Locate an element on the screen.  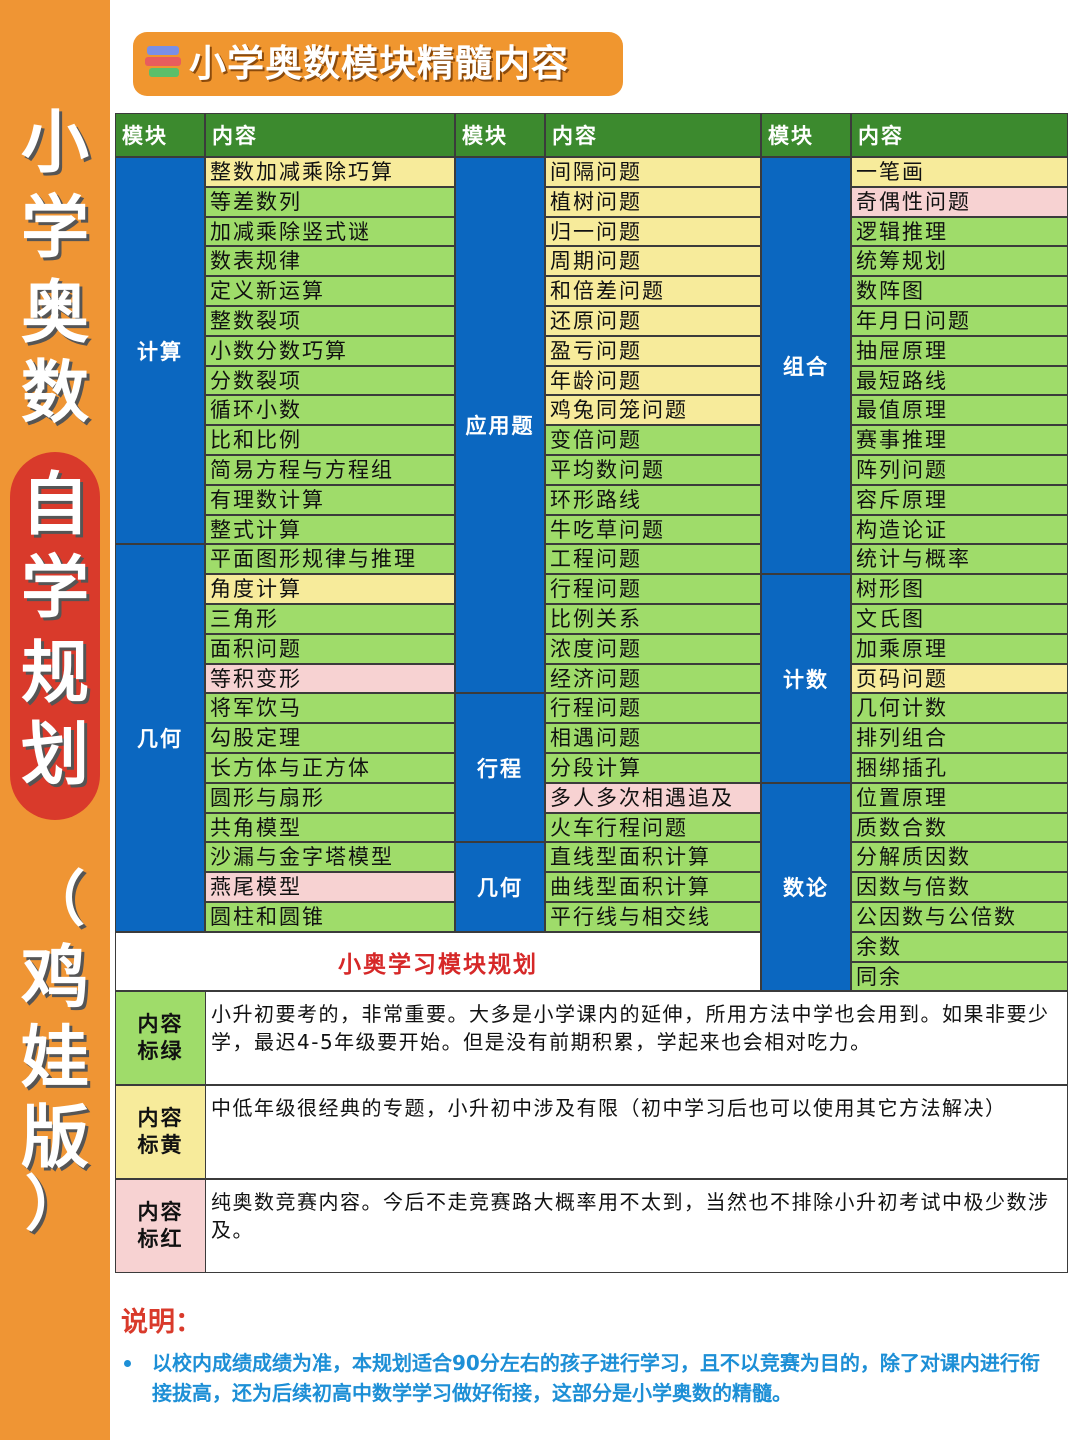
sidebar-char: 划 is located at coordinates (54, 755).